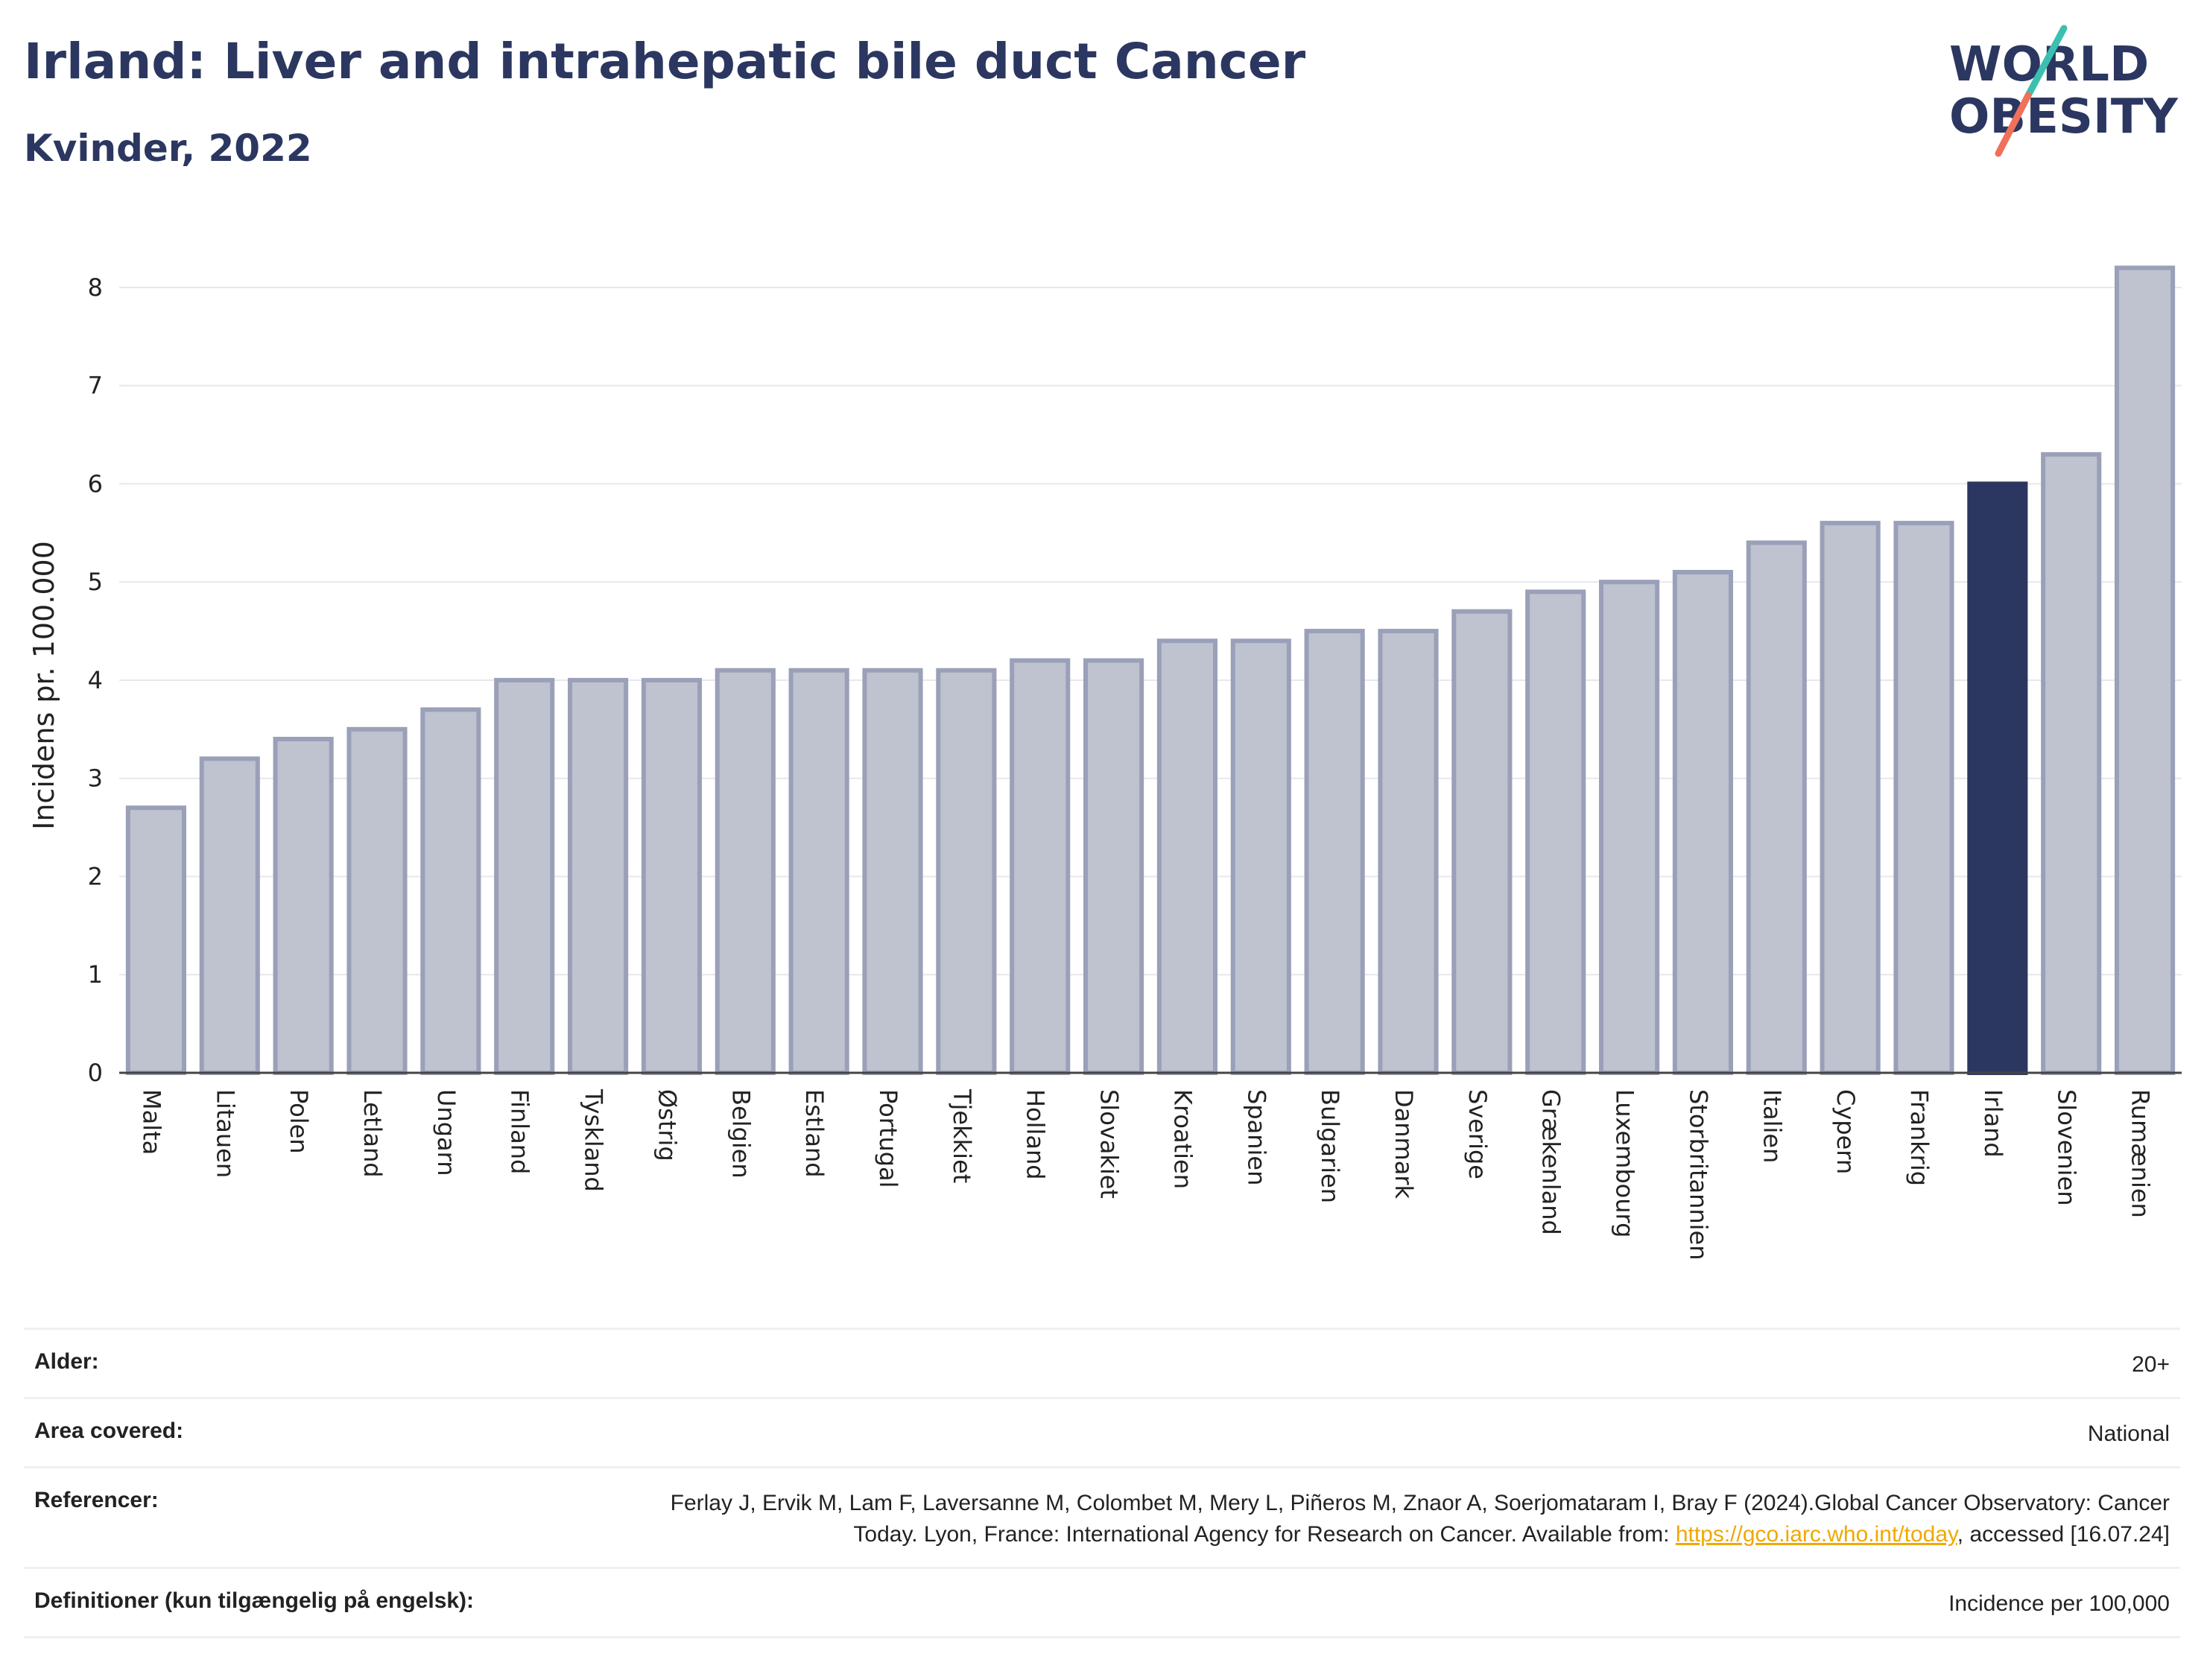 The width and height of the screenshot is (2204, 1680). Describe the element at coordinates (1408, 852) in the screenshot. I see `bar-danmark` at that location.